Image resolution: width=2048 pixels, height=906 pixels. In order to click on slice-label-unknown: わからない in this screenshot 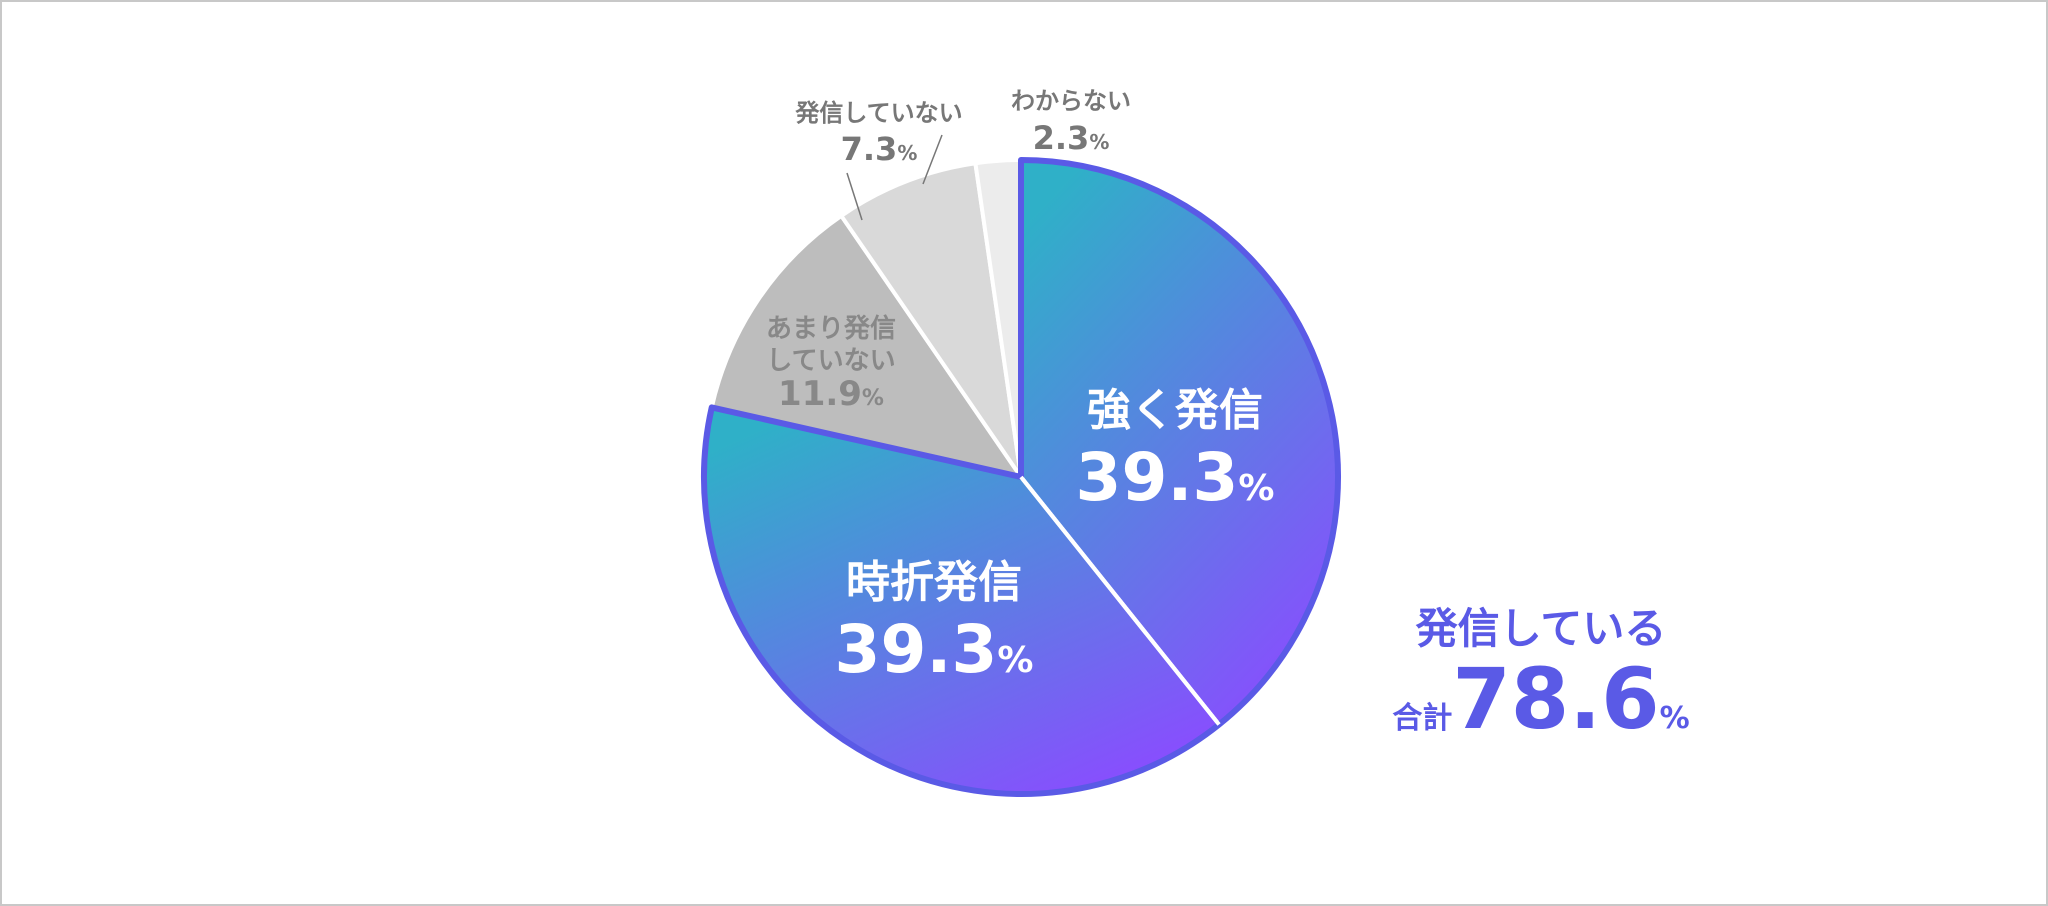, I will do `click(1071, 101)`.